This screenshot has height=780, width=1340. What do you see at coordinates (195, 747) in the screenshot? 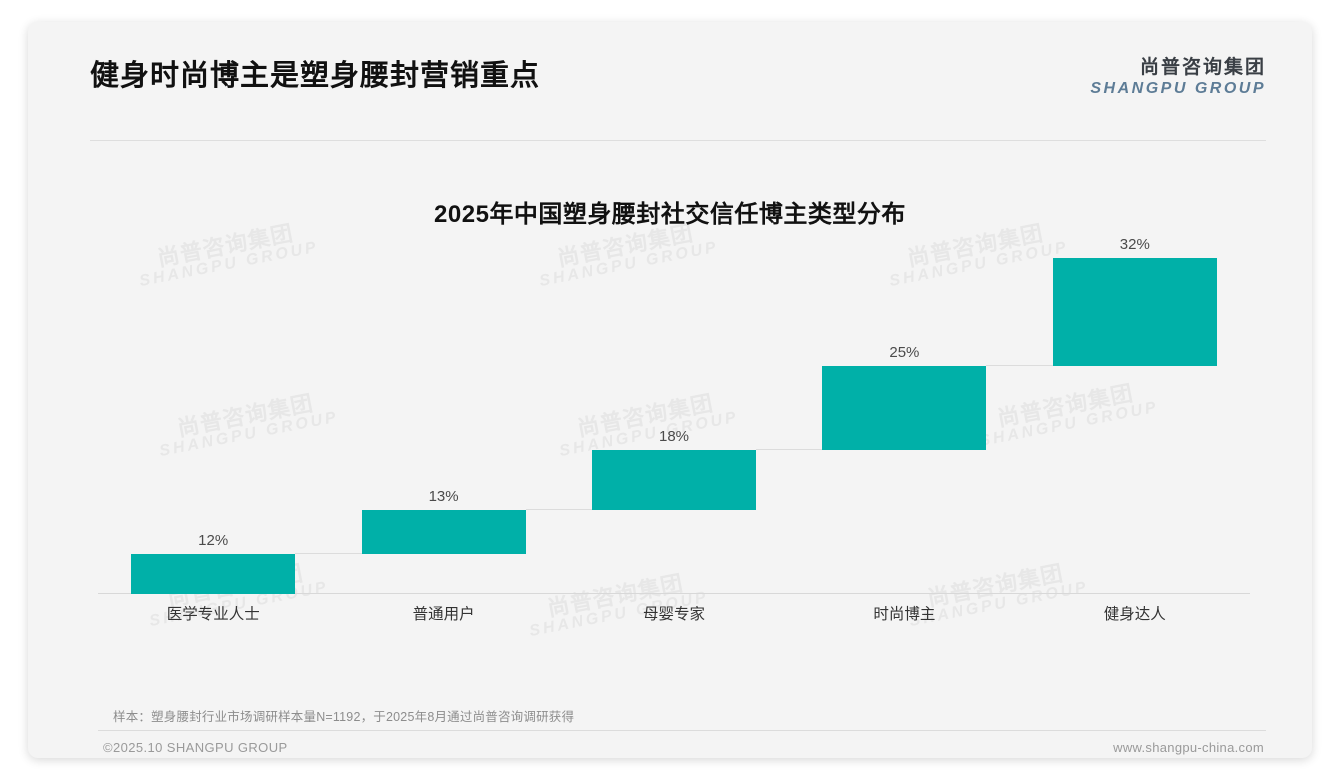
I see `footer-copyright: ©2025.10 SHANGPU GROUP` at bounding box center [195, 747].